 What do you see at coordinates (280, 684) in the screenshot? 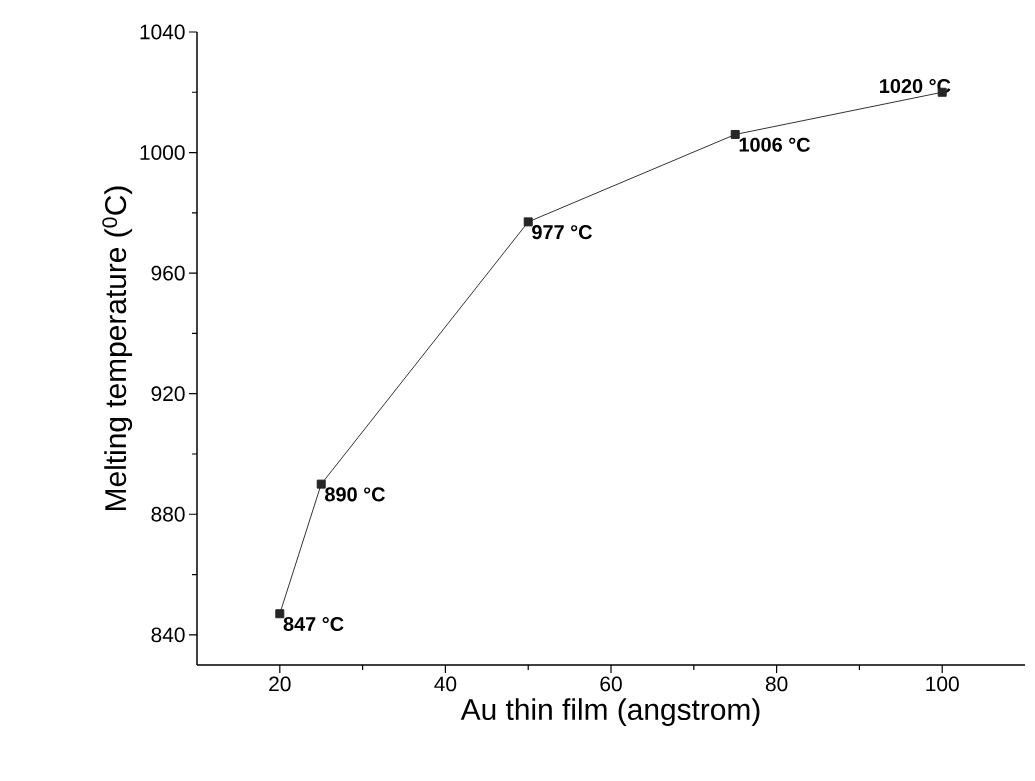
I see `x-tick-label: 20` at bounding box center [280, 684].